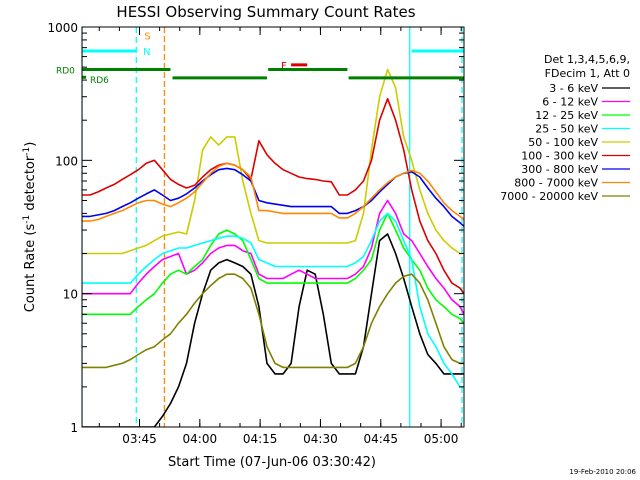 The image size is (640, 480). I want to click on legend-entry-label: 300 - 800 keV, so click(559, 169).